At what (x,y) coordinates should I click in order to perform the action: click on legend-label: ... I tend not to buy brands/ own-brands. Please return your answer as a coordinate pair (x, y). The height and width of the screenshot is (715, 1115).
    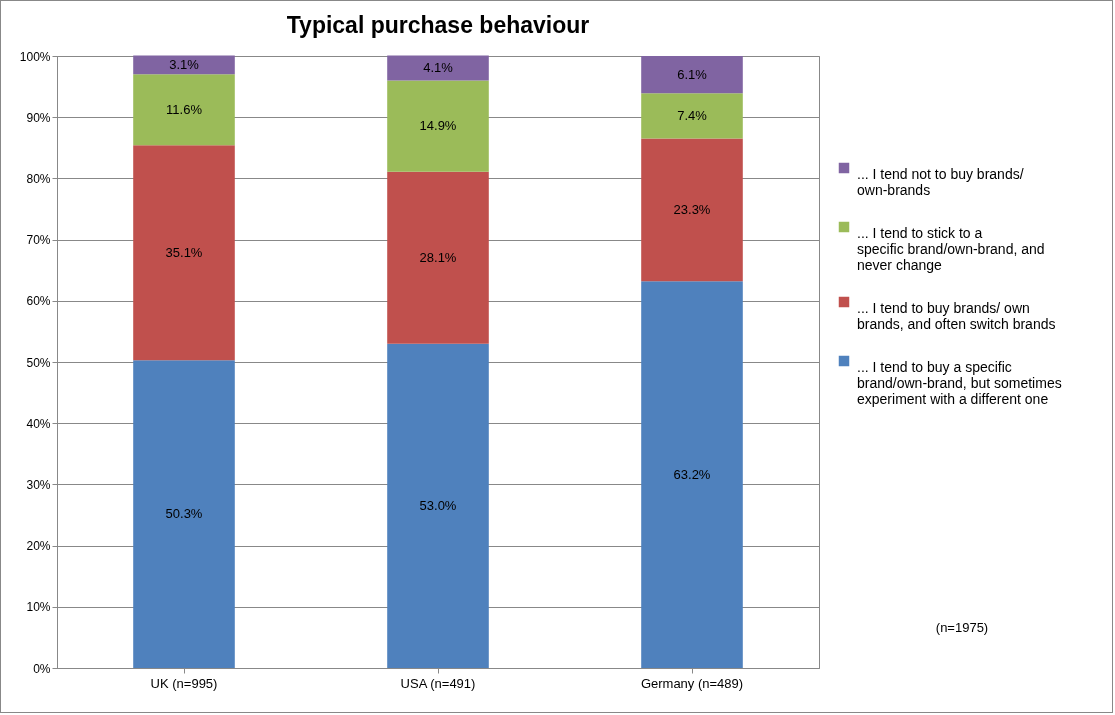
    Looking at the image, I should click on (940, 182).